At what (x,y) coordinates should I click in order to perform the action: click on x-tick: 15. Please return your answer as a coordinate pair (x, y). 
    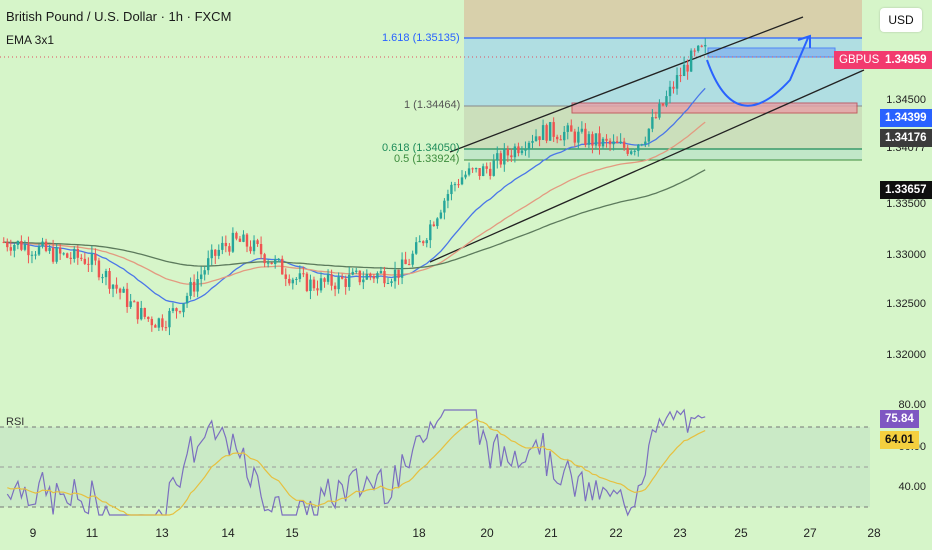
    Looking at the image, I should click on (292, 533).